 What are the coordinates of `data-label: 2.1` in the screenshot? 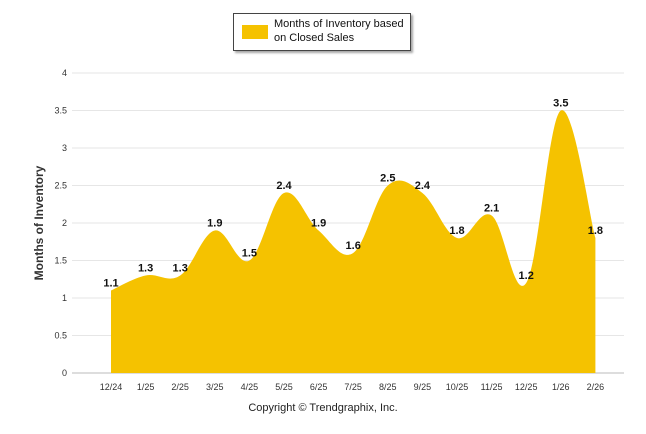 It's located at (491, 209).